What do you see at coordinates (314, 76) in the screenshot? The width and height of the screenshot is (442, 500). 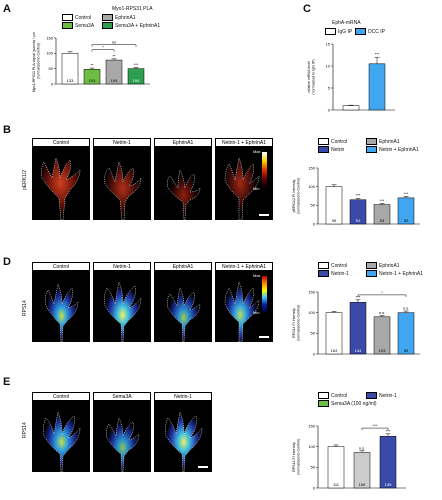 I see `y-axis-label: (normalized to IgG IP)` at bounding box center [314, 76].